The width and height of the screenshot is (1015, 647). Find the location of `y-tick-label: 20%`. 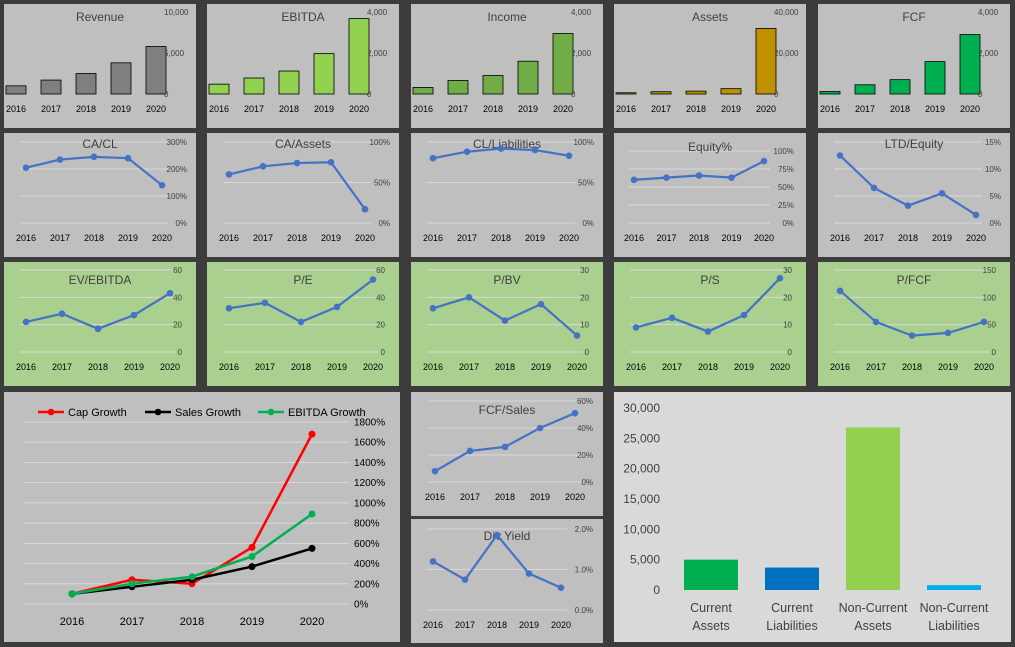

y-tick-label: 20% is located at coordinates (585, 455).